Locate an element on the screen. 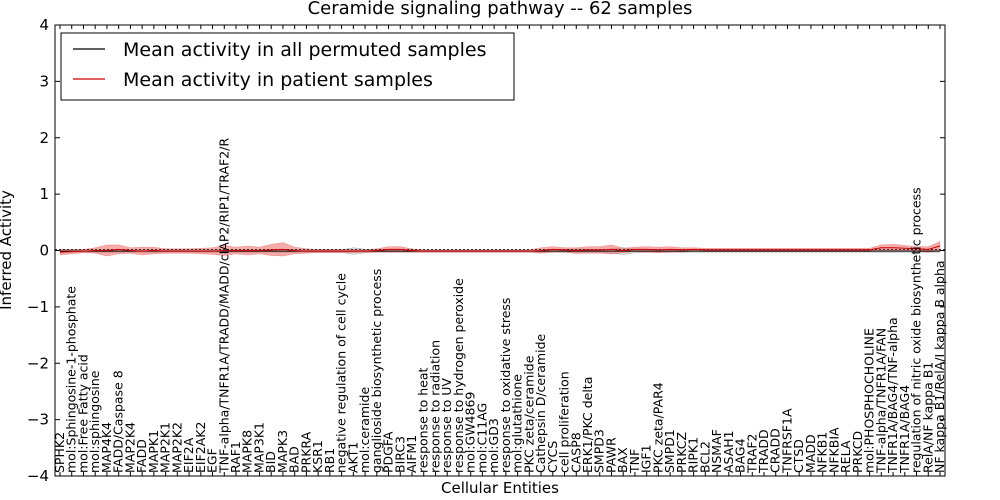 This screenshot has height=500, width=1000. x-tick-label: MAP2K1 is located at coordinates (165, 447).